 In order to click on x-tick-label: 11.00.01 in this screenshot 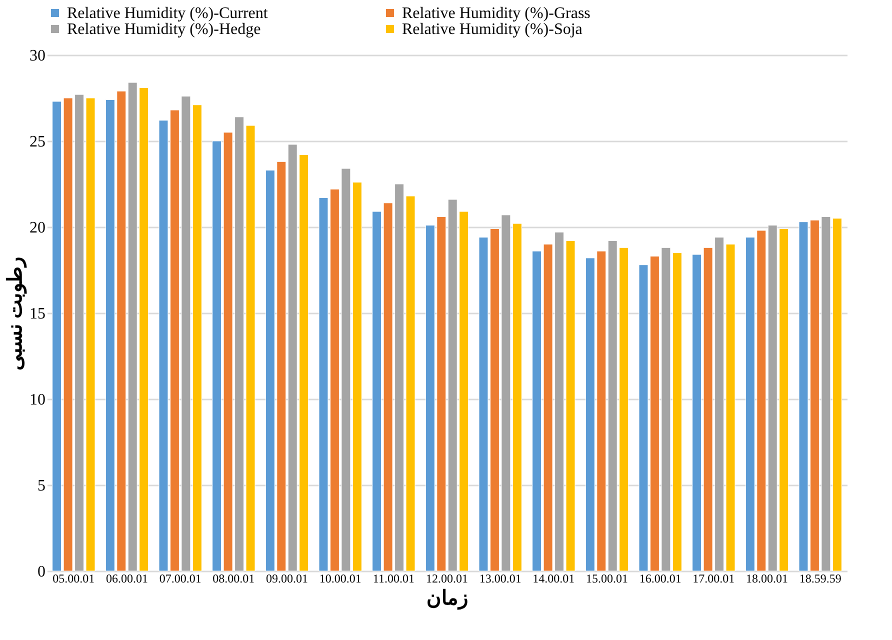, I will do `click(393, 579)`.